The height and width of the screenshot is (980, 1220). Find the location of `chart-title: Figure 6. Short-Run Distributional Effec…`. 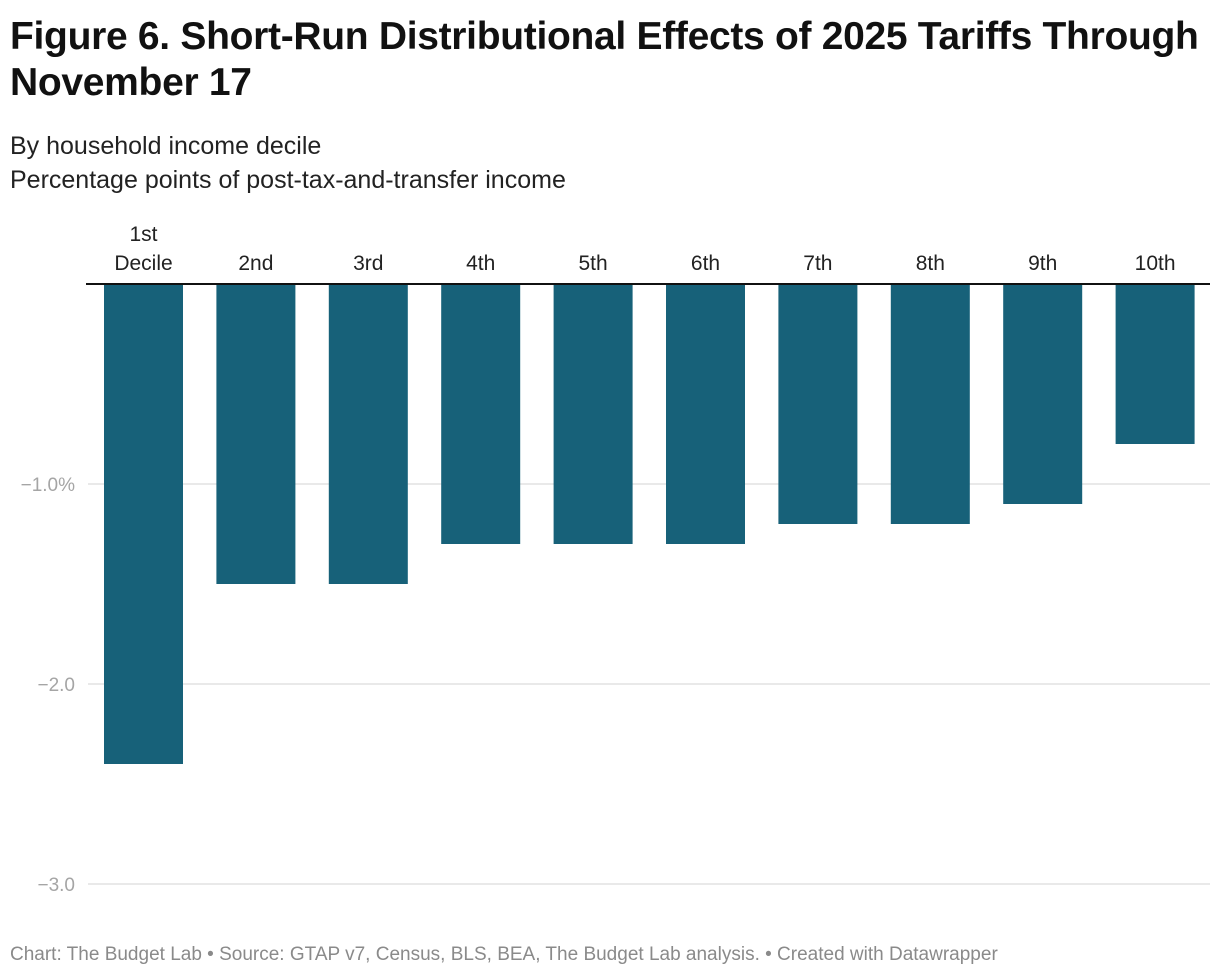

chart-title: Figure 6. Short-Run Distributional Effec… is located at coordinates (604, 59).